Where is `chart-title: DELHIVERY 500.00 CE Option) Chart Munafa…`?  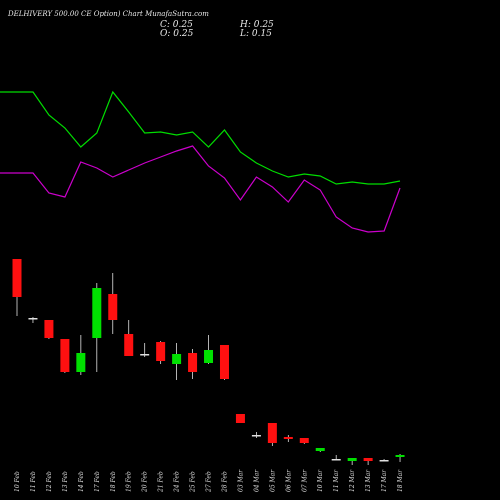 chart-title: DELHIVERY 500.00 CE Option) Chart Munafa… is located at coordinates (108, 14).